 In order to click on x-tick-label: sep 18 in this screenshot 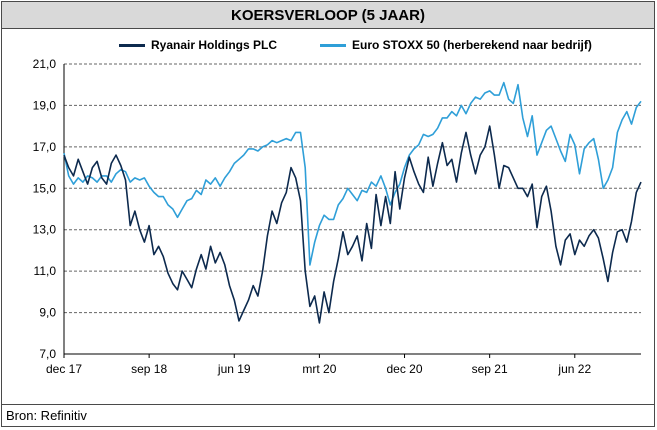, I will do `click(149, 369)`.